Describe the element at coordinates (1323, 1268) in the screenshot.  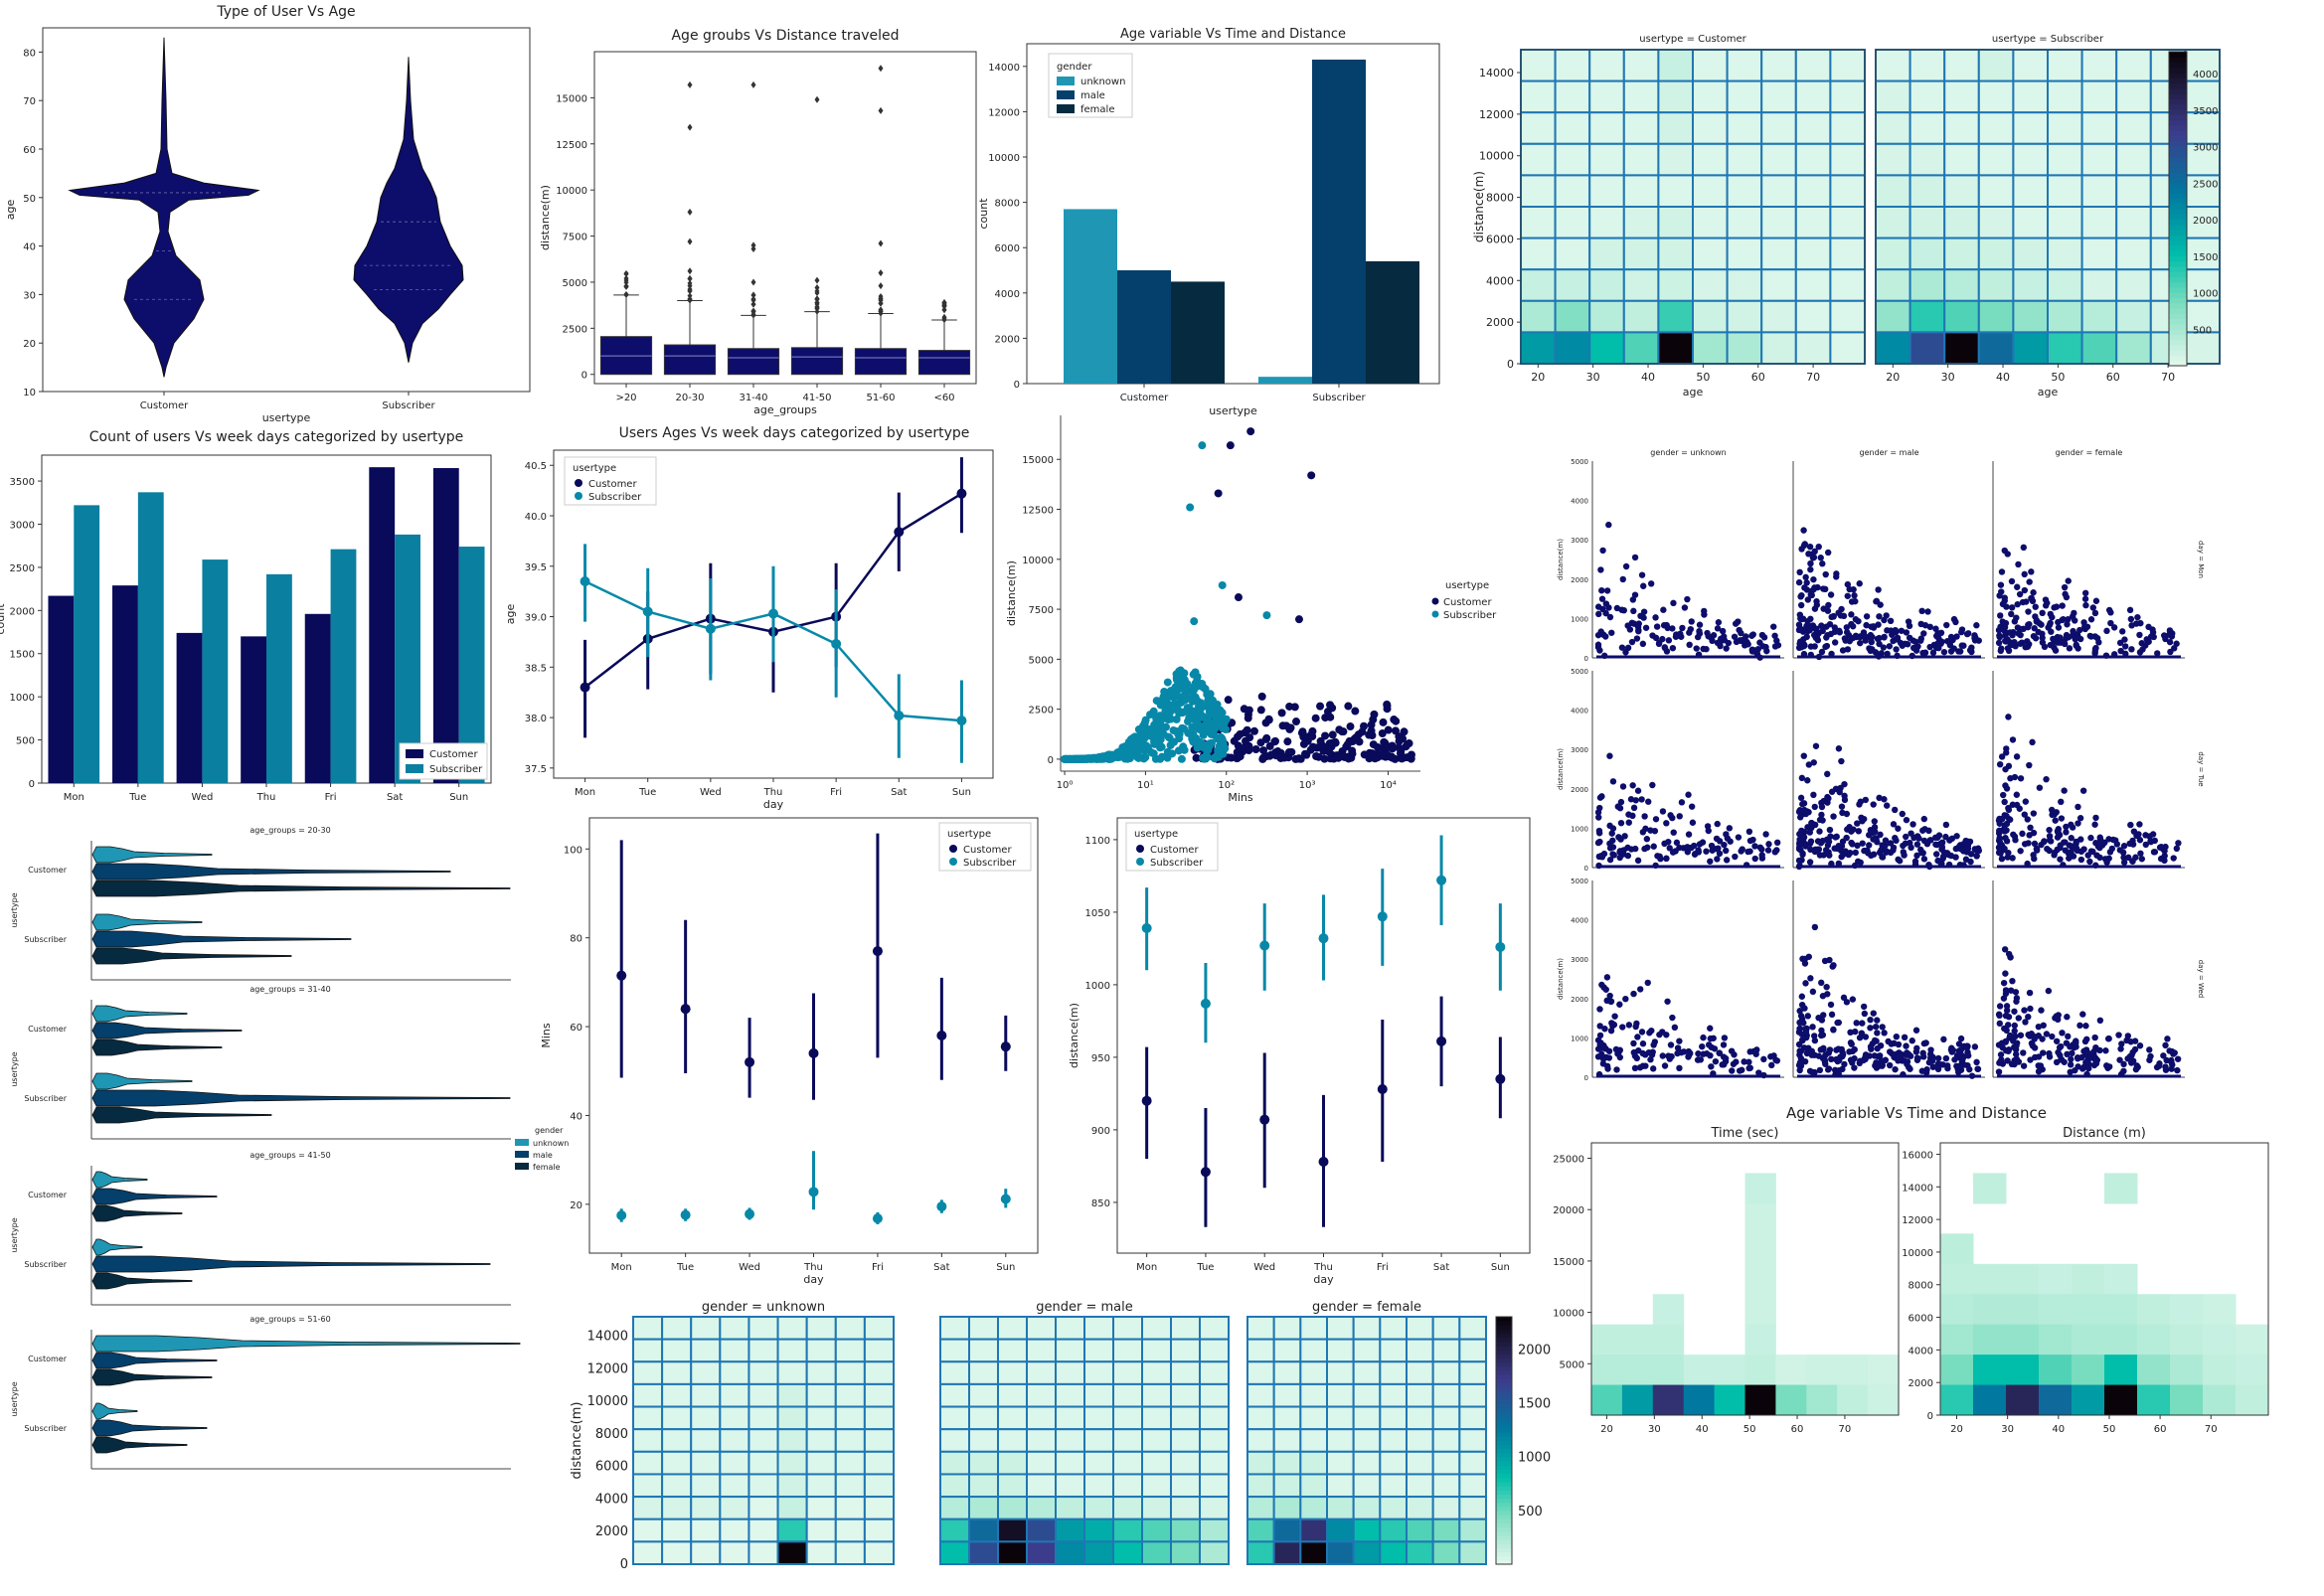
I see `point-distance-xtick-label: Thu` at that location.